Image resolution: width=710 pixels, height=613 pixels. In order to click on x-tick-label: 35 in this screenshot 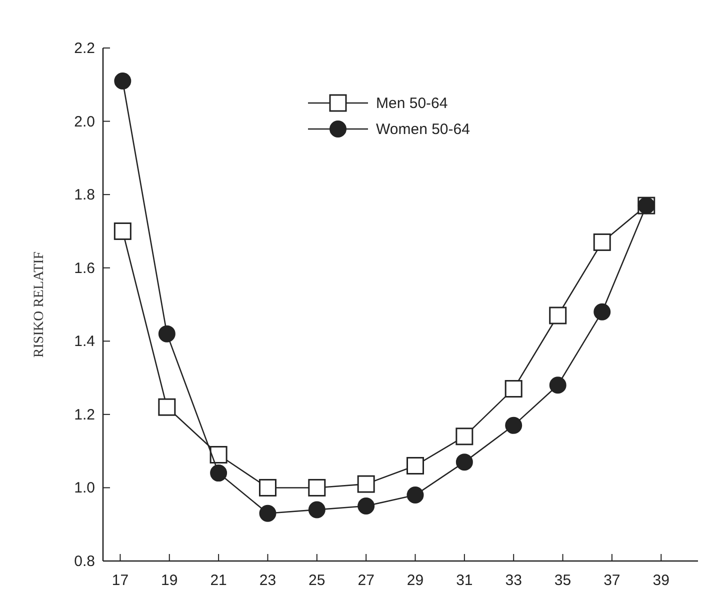, I will do `click(563, 580)`.